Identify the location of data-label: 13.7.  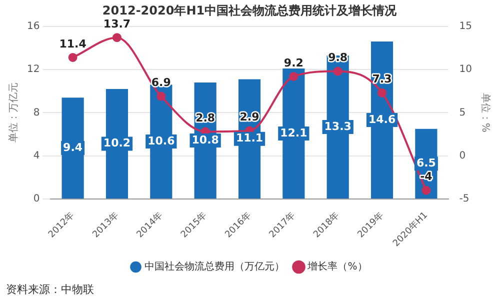
(117, 23).